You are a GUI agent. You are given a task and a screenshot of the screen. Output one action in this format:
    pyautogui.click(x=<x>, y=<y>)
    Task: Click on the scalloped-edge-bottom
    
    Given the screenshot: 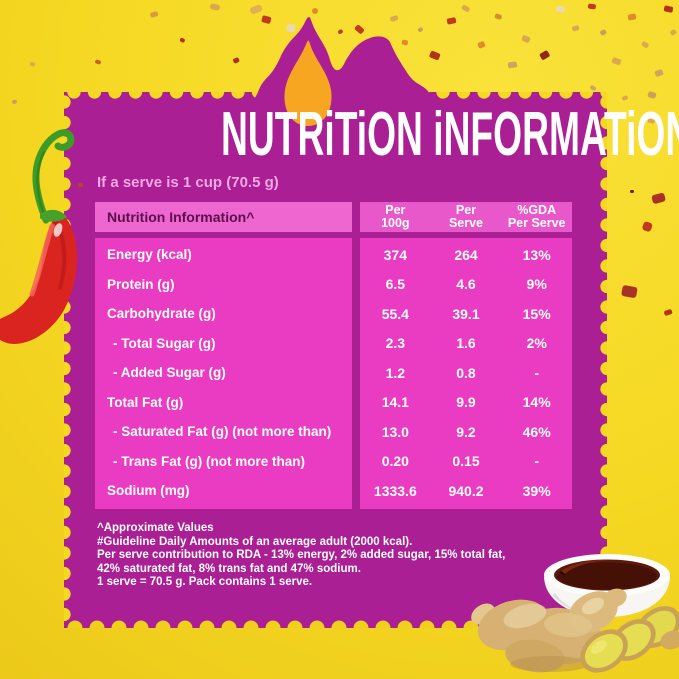 What is the action you would take?
    pyautogui.click(x=335, y=624)
    